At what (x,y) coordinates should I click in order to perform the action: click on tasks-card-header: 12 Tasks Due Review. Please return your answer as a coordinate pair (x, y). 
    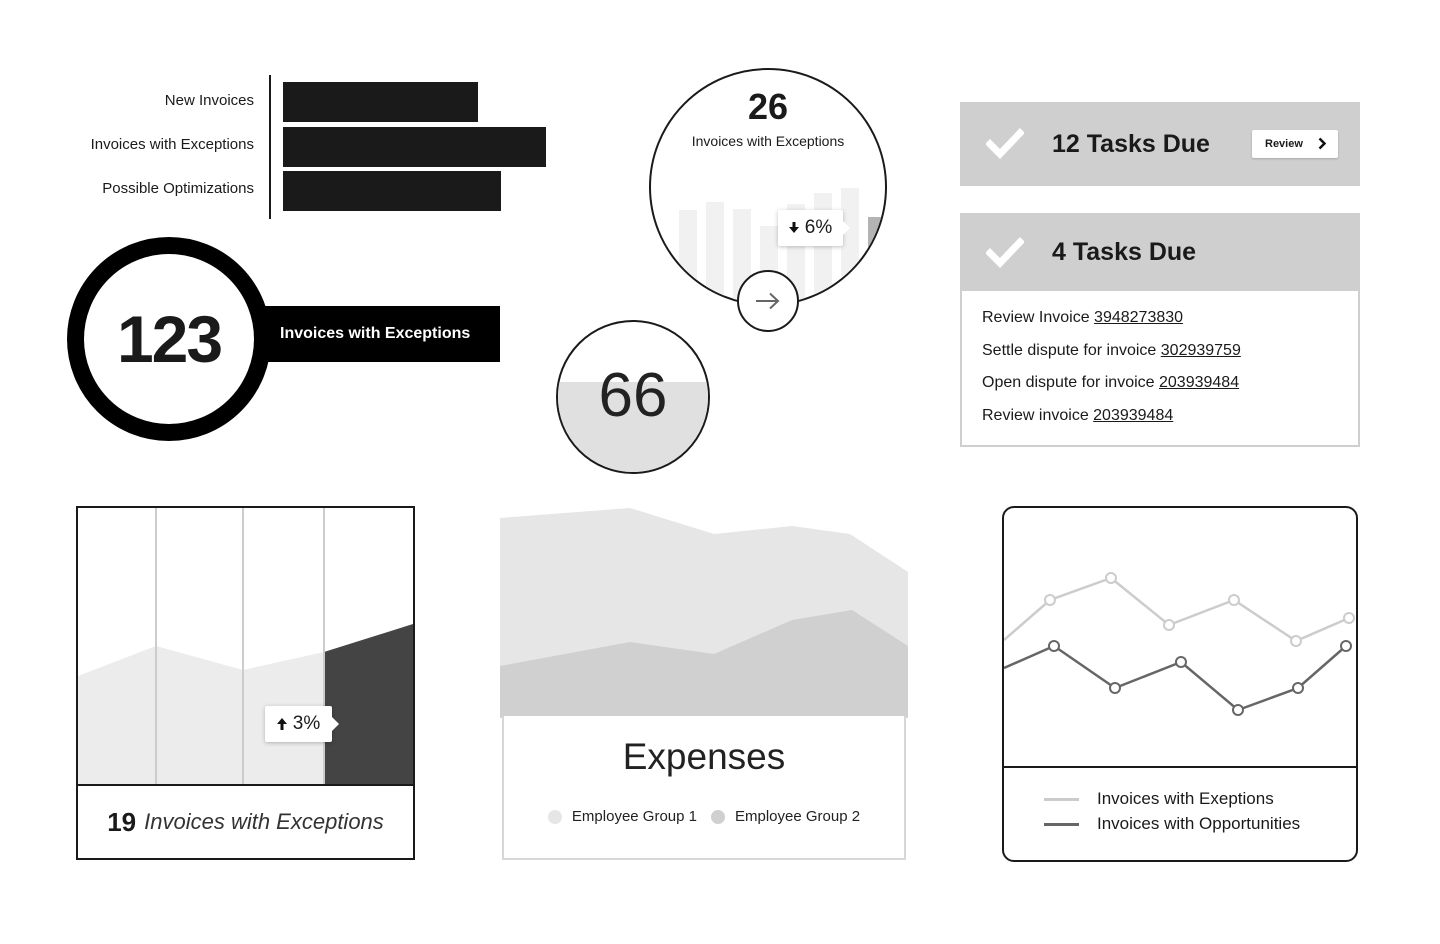
    Looking at the image, I should click on (1160, 144).